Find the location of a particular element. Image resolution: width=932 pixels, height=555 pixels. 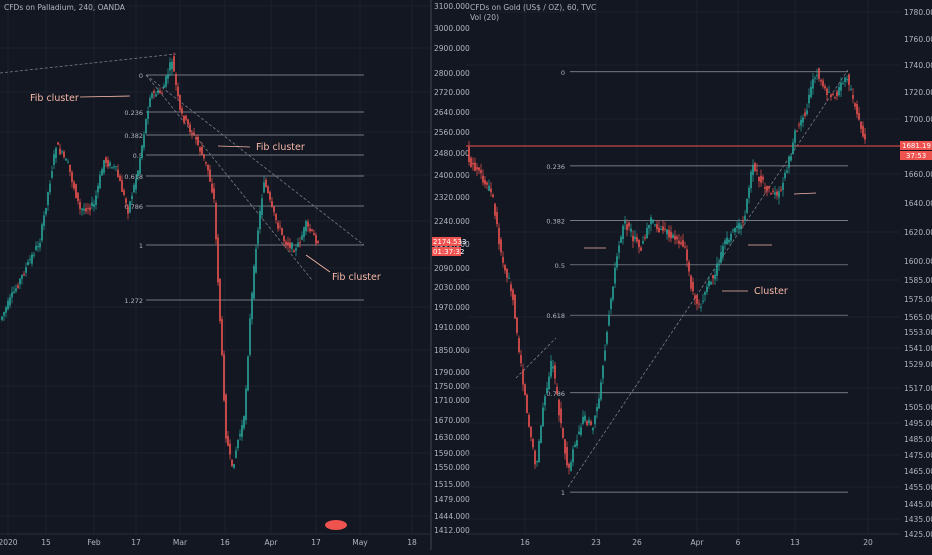

fib-label: 0.786 is located at coordinates (555, 394).